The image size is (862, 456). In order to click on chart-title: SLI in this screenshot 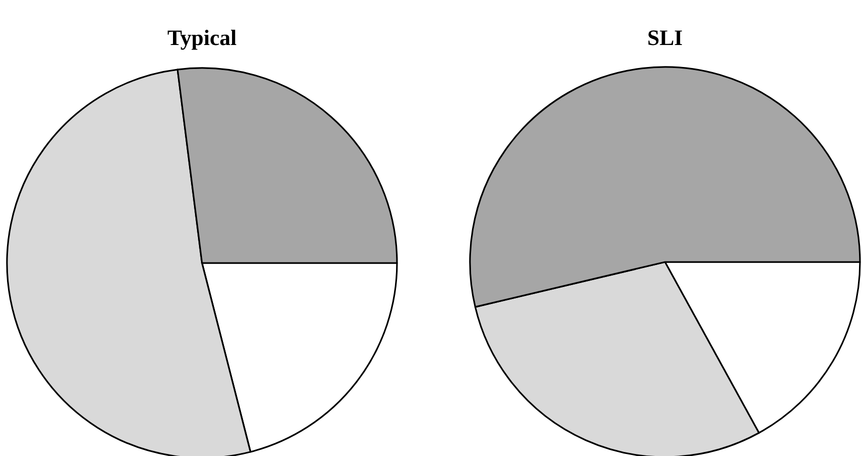, I will do `click(665, 37)`.